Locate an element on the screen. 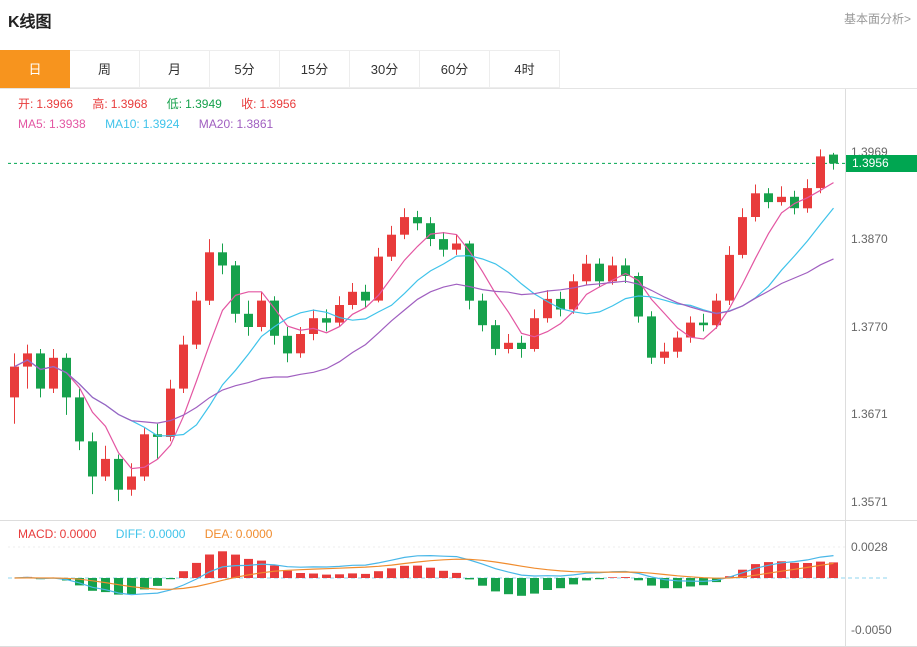 This screenshot has height=647, width=917. tab-day: 日 is located at coordinates (35, 69).